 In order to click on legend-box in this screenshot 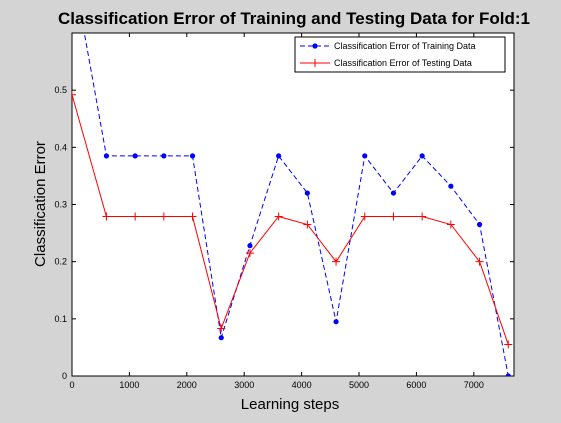, I will do `click(400, 54)`.